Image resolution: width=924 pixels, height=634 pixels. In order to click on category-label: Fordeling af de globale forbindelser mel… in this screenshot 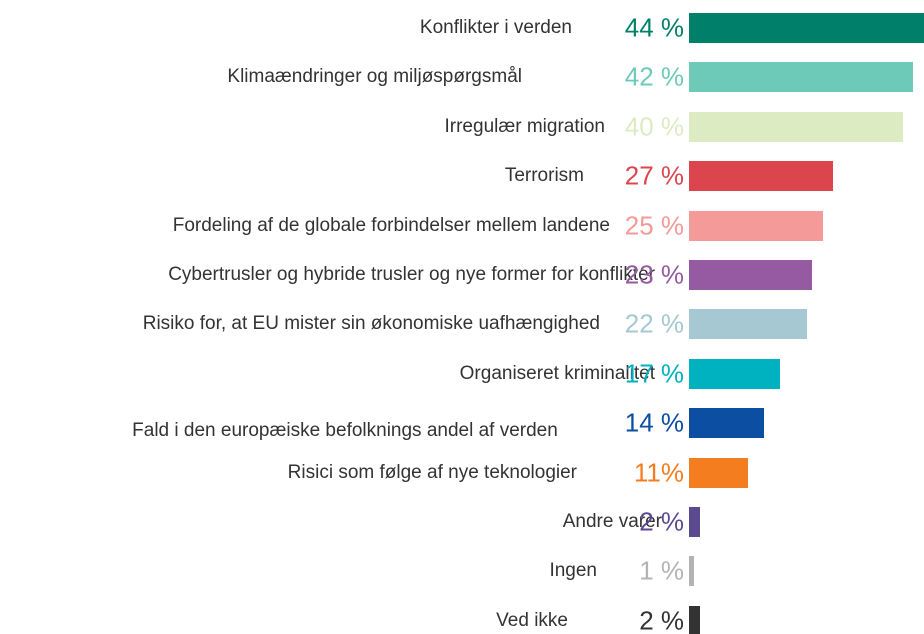, I will do `click(391, 225)`.